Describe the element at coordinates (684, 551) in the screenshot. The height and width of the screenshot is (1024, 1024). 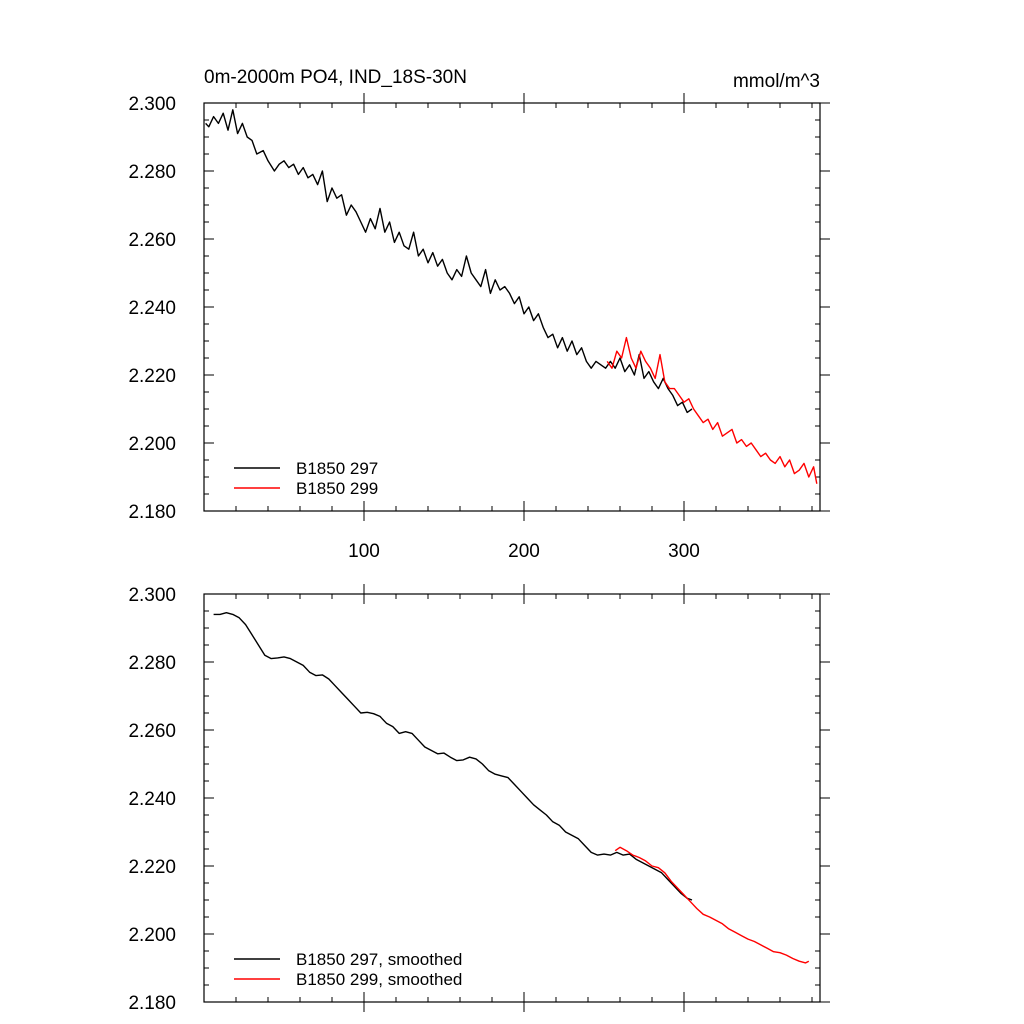
I see `x-tick-label: 300` at that location.